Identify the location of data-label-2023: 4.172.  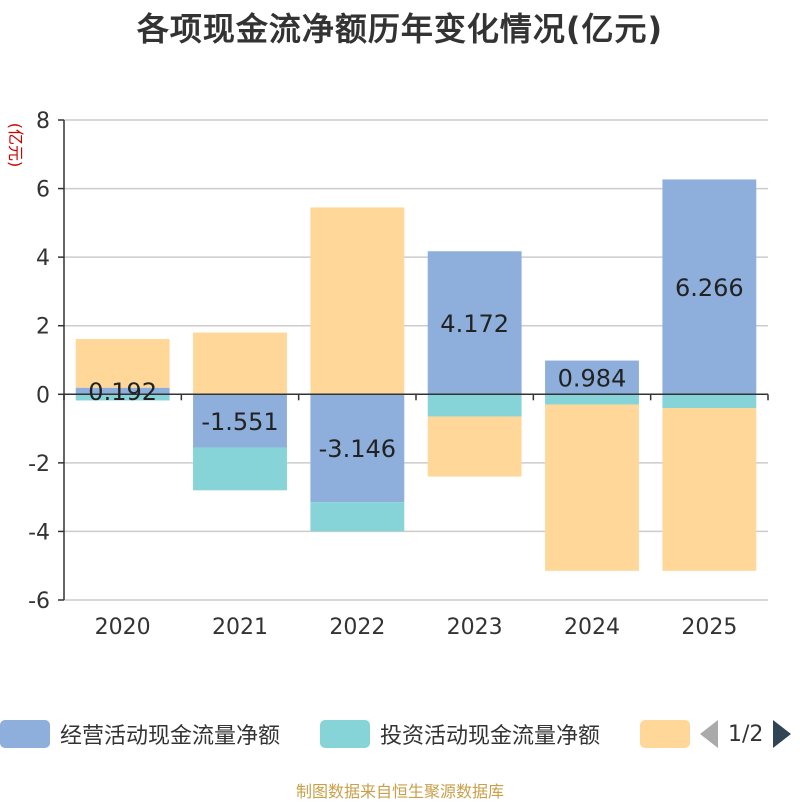
(474, 324).